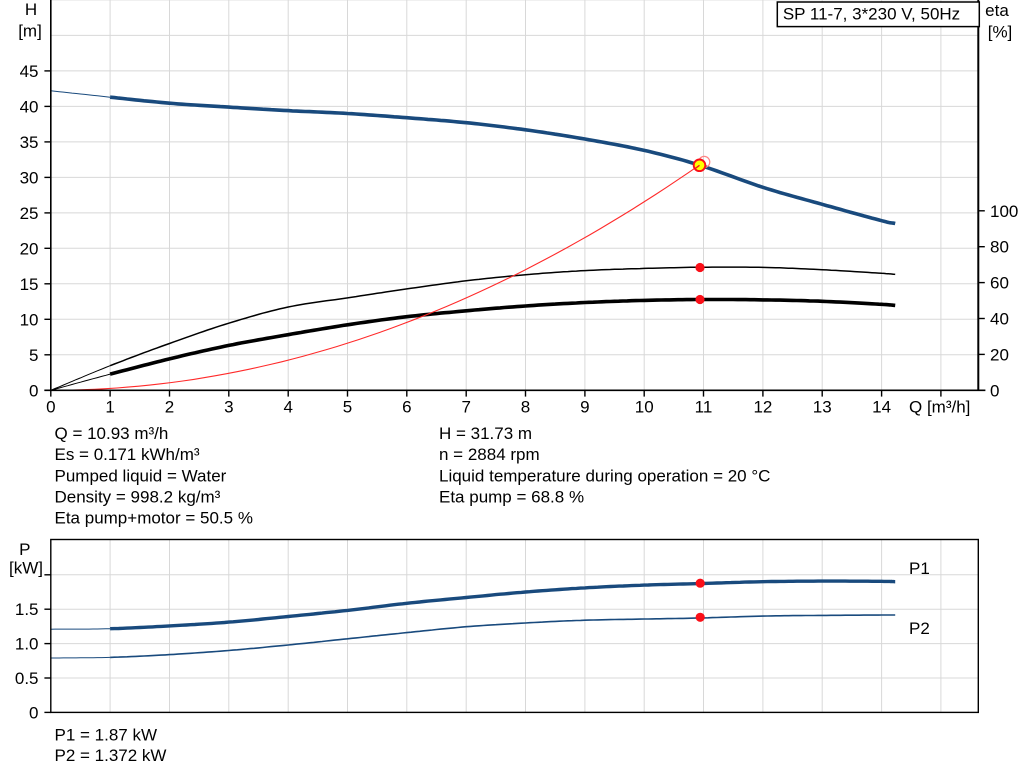  I want to click on svg-text: Q [m³/h], so click(939, 407).